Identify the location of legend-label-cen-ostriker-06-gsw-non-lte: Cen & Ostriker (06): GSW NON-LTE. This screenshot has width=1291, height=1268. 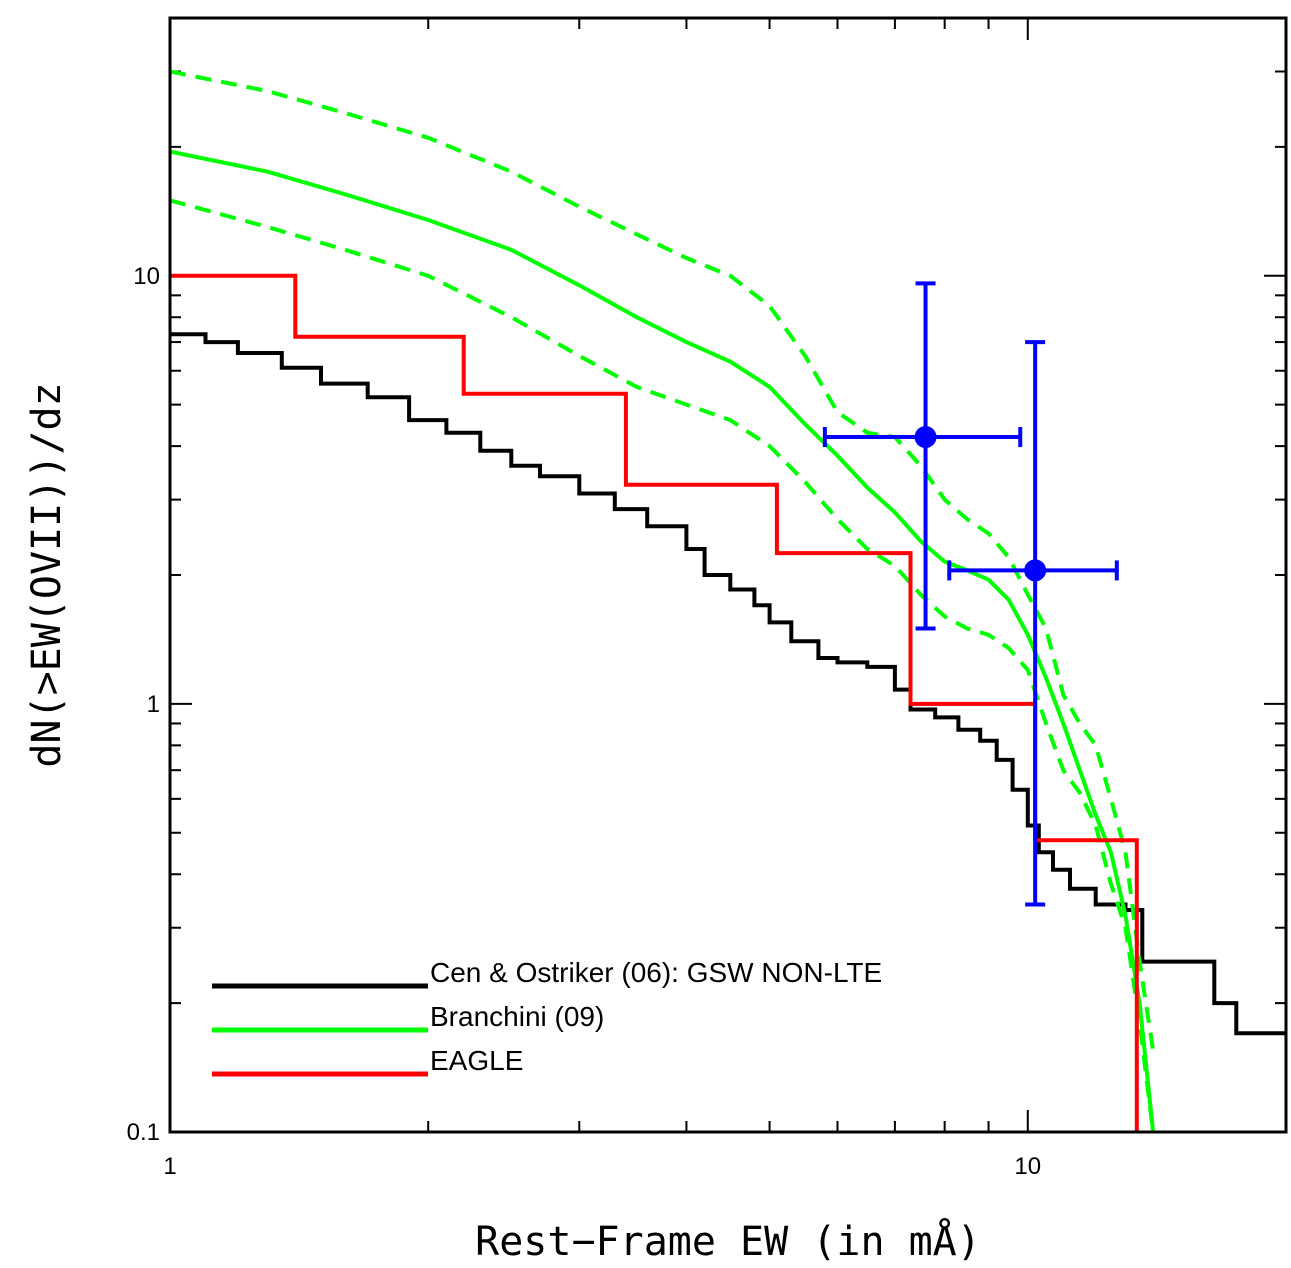
(656, 972).